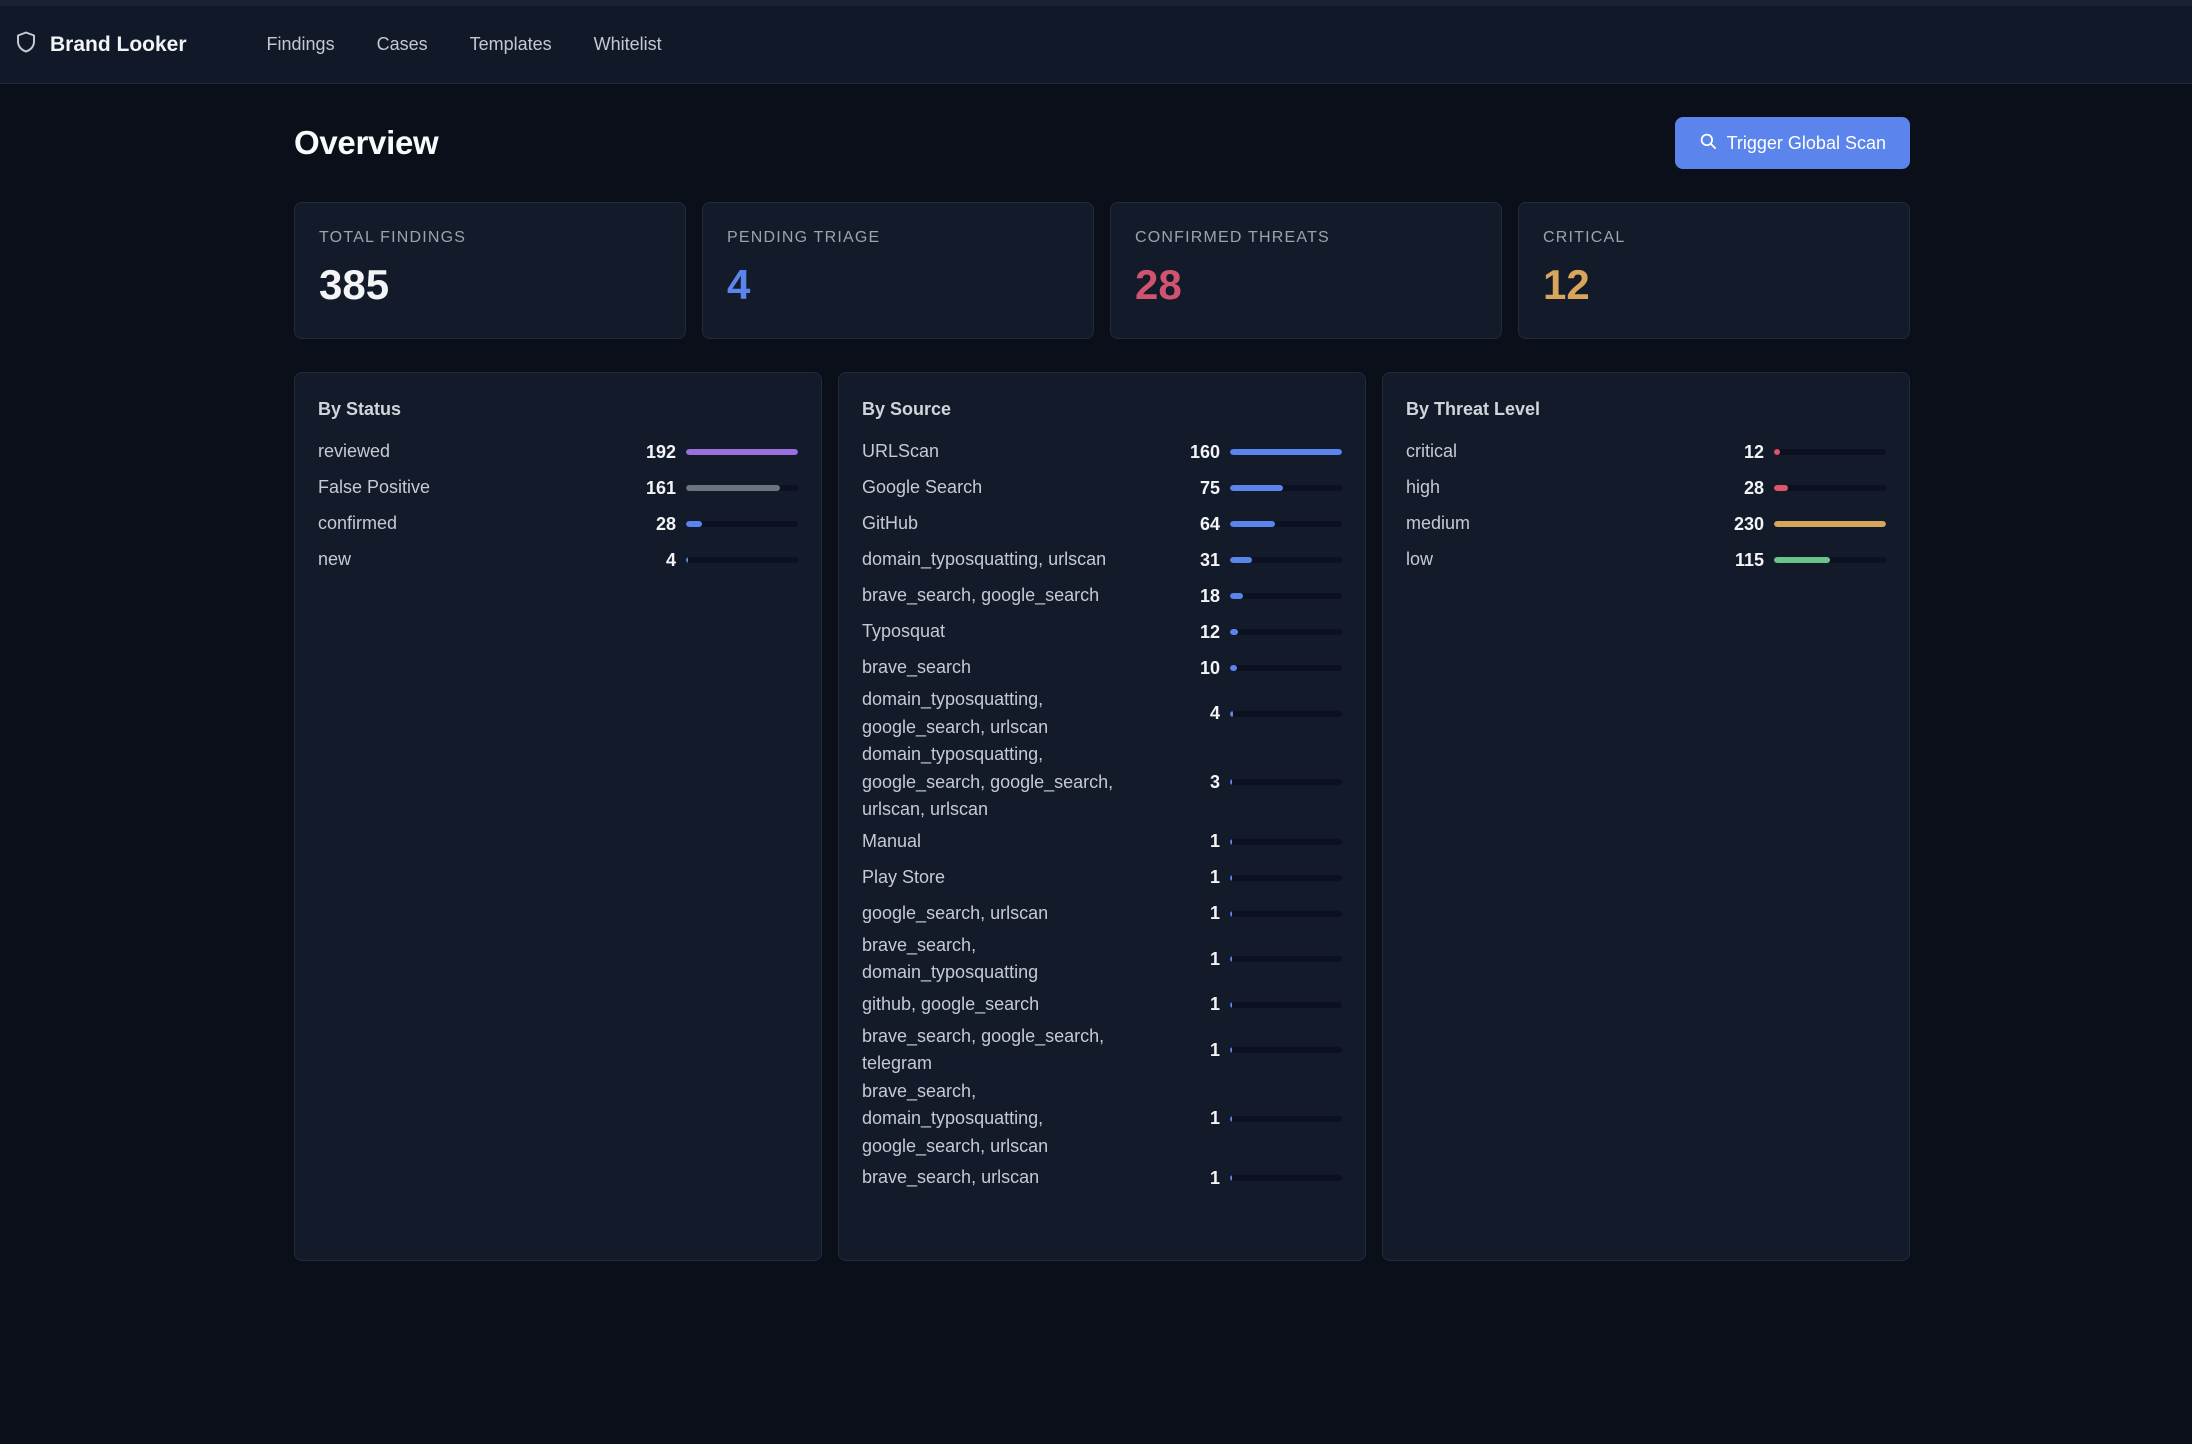 This screenshot has width=2192, height=1444. What do you see at coordinates (984, 559) in the screenshot?
I see `row-label: domain_typosquatting, urlscan` at bounding box center [984, 559].